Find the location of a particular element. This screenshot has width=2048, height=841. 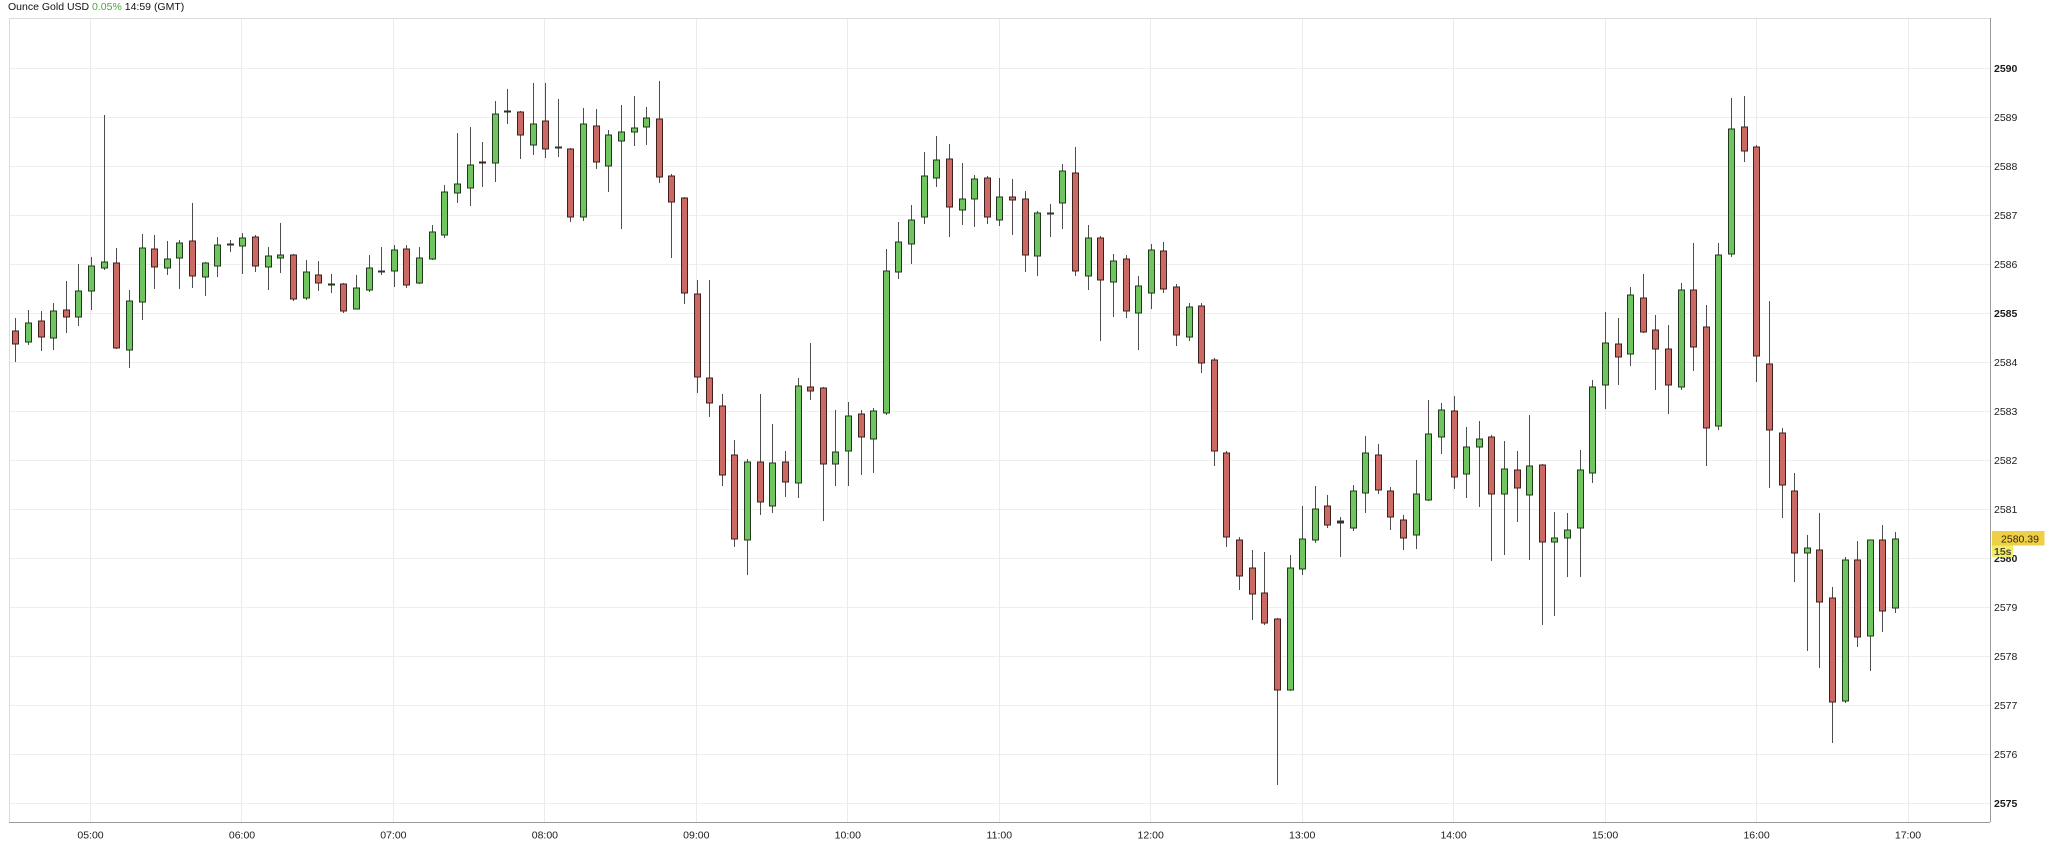

svg-text: 2584 is located at coordinates (2006, 363).